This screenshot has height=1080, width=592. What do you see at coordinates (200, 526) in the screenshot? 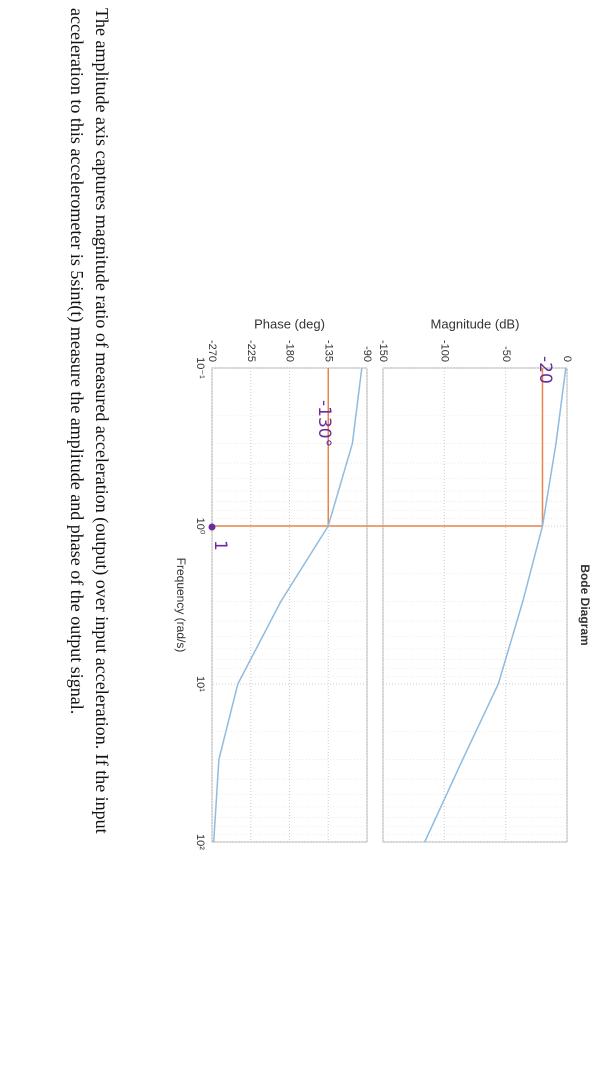
I see `x-tick-label: 10⁰` at bounding box center [200, 526].